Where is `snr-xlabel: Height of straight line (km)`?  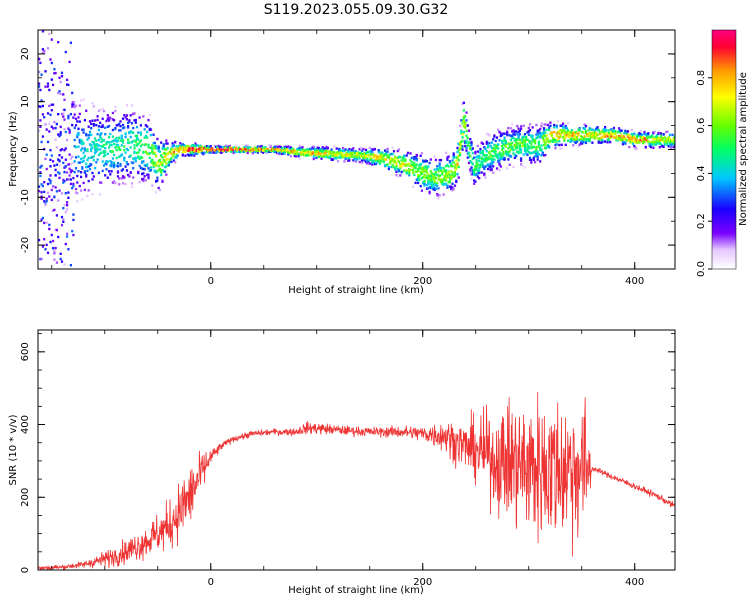 snr-xlabel: Height of straight line (km) is located at coordinates (356, 590).